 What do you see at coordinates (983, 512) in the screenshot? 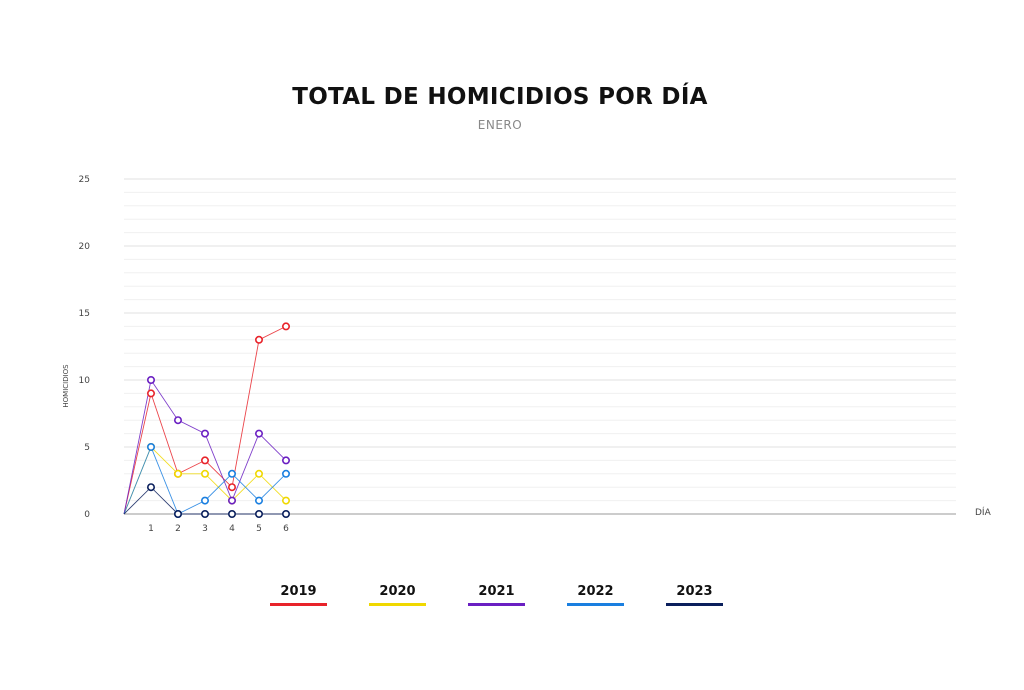
I see `x-axis-label: DÍA` at bounding box center [983, 512].